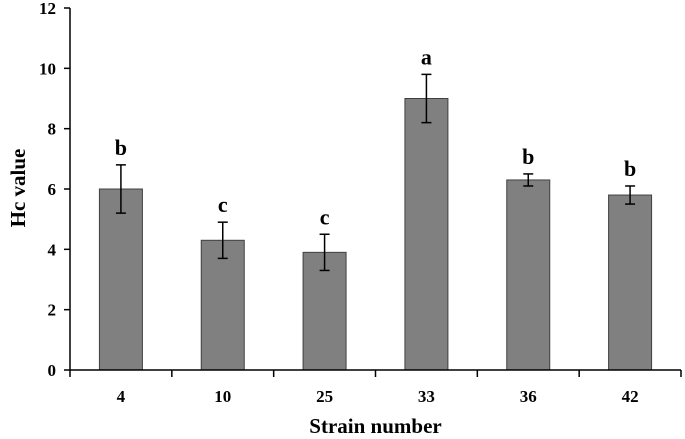 The image size is (685, 439). What do you see at coordinates (121, 396) in the screenshot?
I see `x-tick-label: 4` at bounding box center [121, 396].